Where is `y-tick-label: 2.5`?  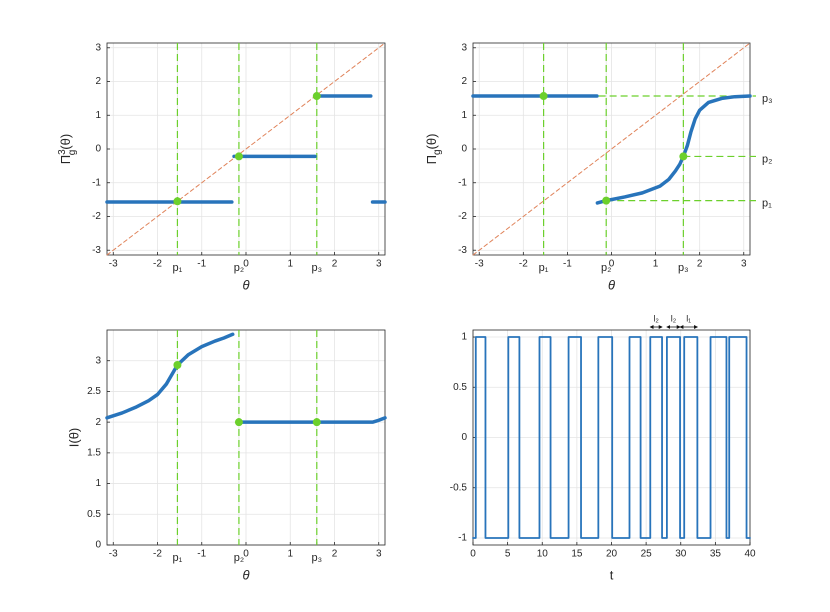
y-tick-label: 2.5 is located at coordinates (94, 391).